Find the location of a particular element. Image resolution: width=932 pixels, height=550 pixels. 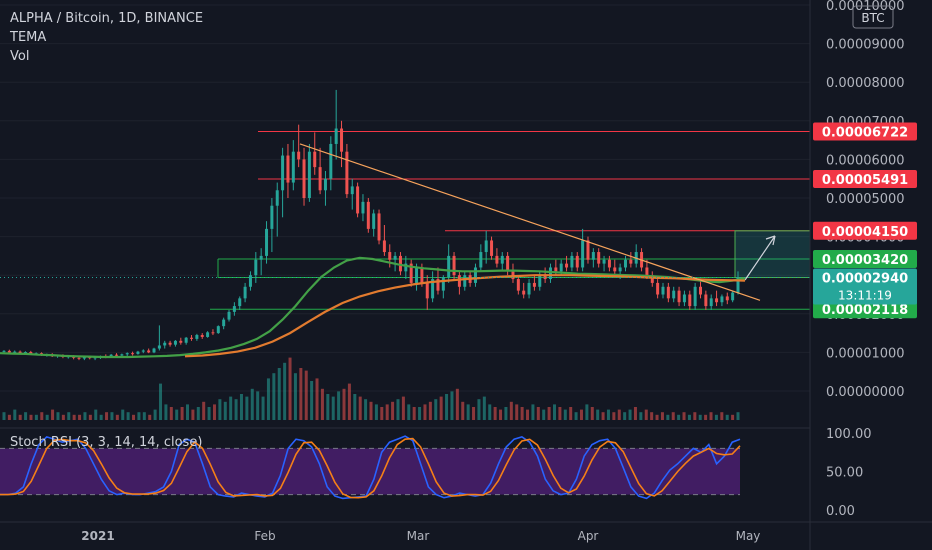

currency-badge-frame is located at coordinates (873, 17).